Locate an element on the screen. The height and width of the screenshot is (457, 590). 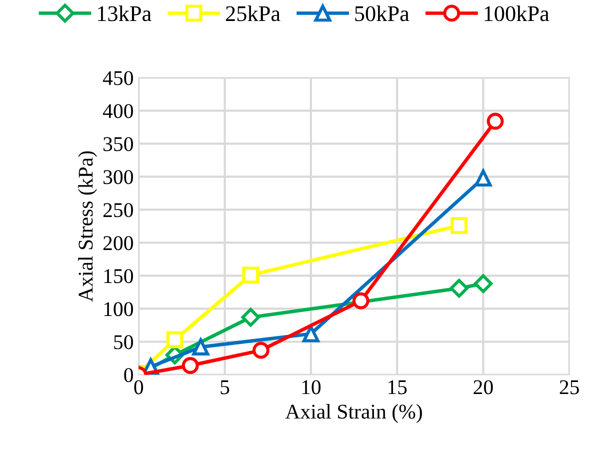
x-tick-label: 20 is located at coordinates (483, 387).